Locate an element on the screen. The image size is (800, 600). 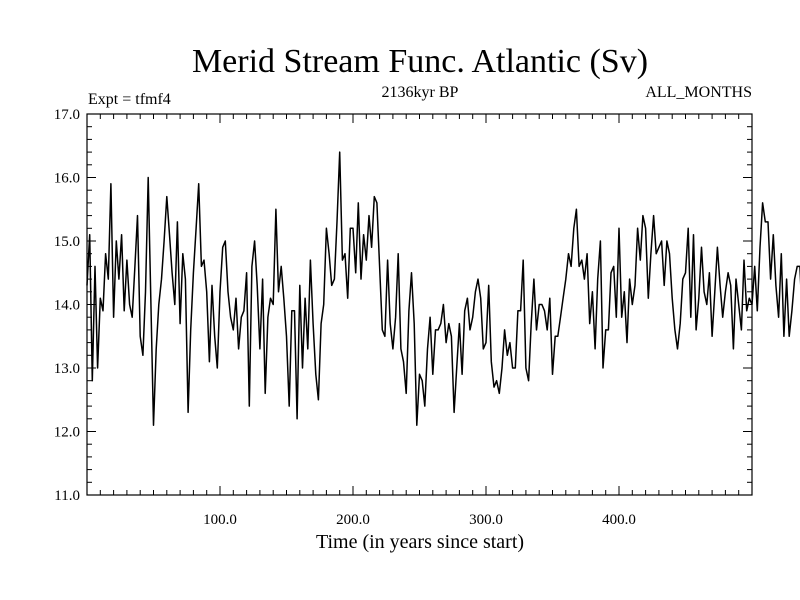
y-tick-label: 11.0 is located at coordinates (67, 496).